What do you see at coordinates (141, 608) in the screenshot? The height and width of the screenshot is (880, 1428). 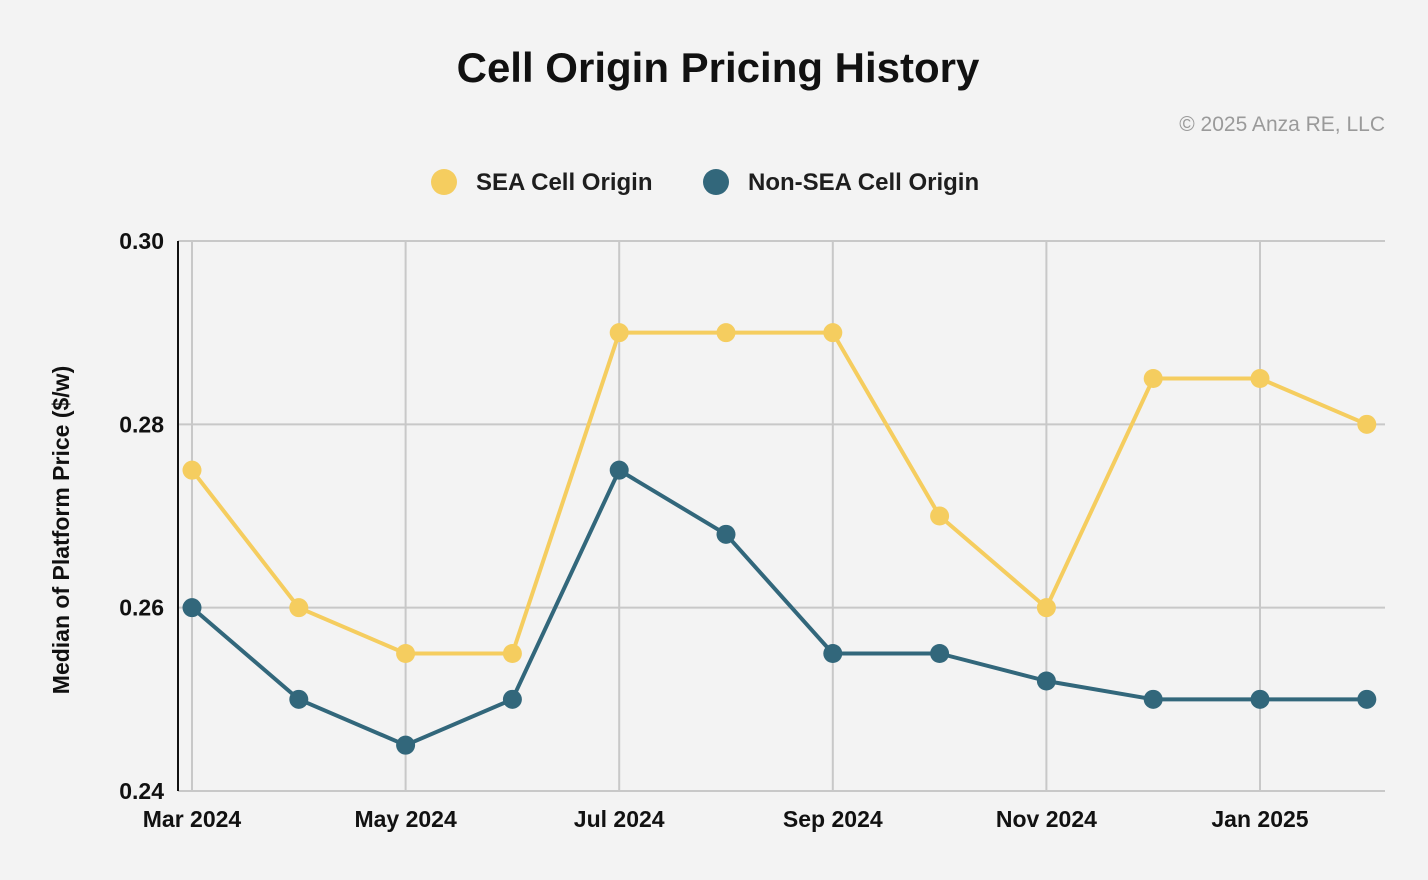 I see `y-tick-label: 0.26` at bounding box center [141, 608].